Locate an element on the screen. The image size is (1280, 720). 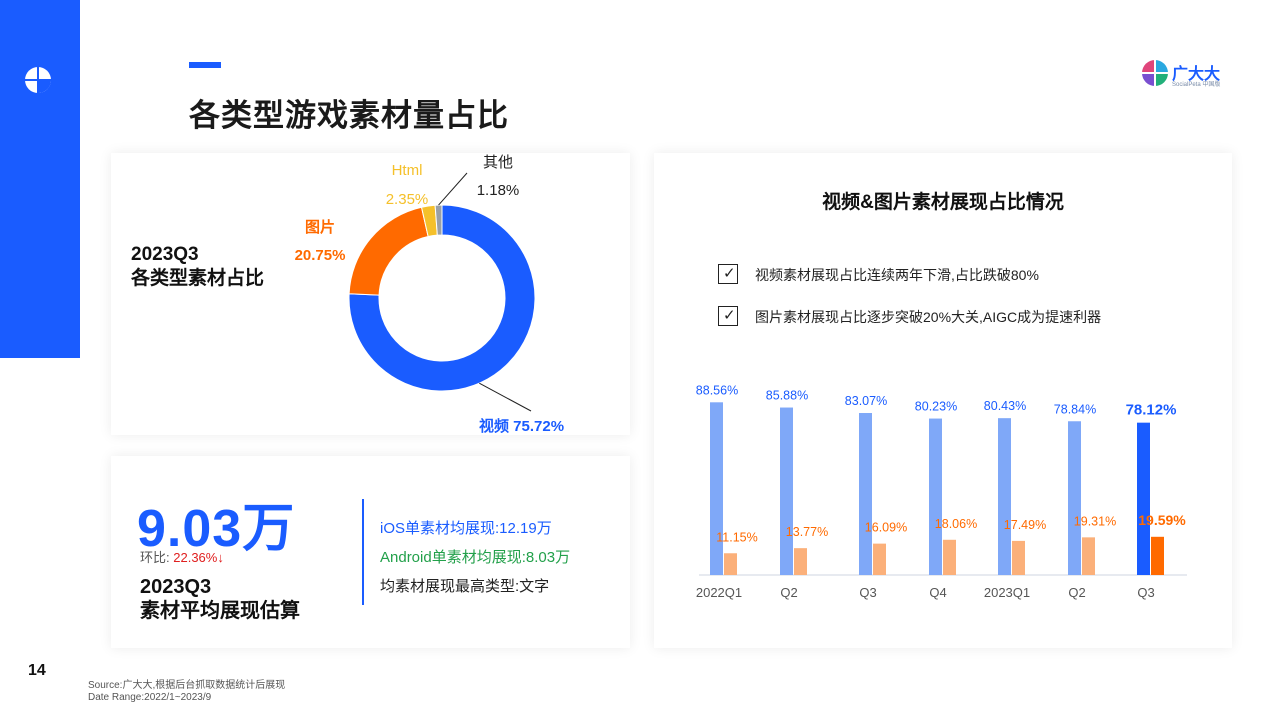
data-label-image: 11.15% is located at coordinates (736, 537).